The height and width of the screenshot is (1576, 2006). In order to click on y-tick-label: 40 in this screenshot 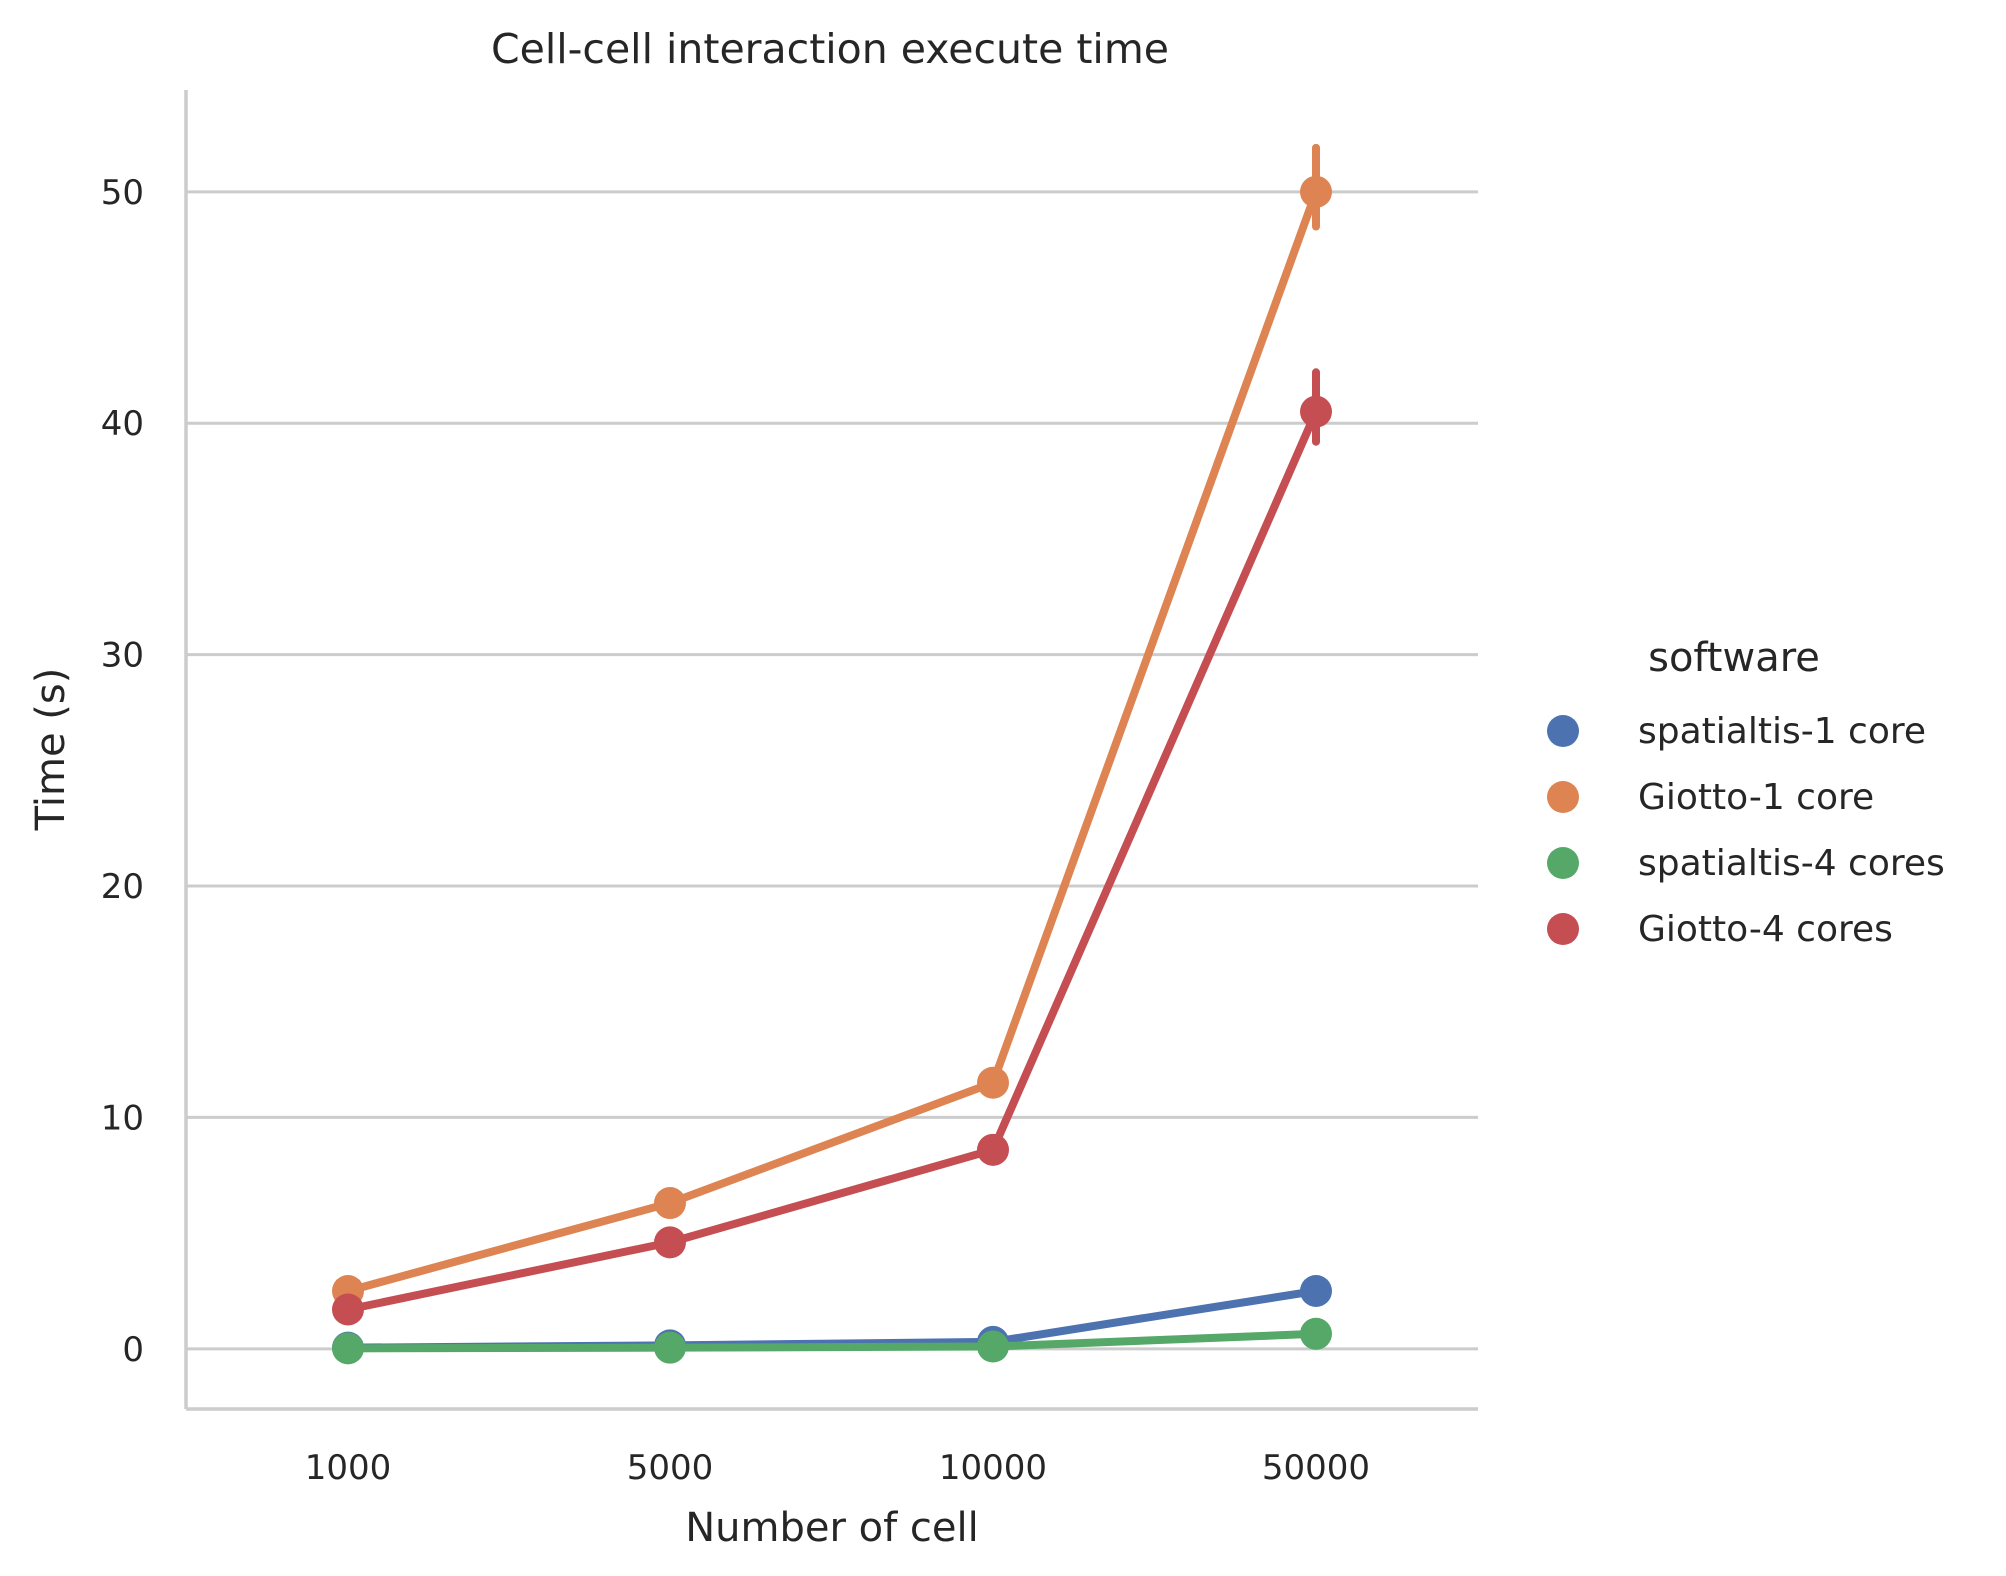, I will do `click(122, 424)`.